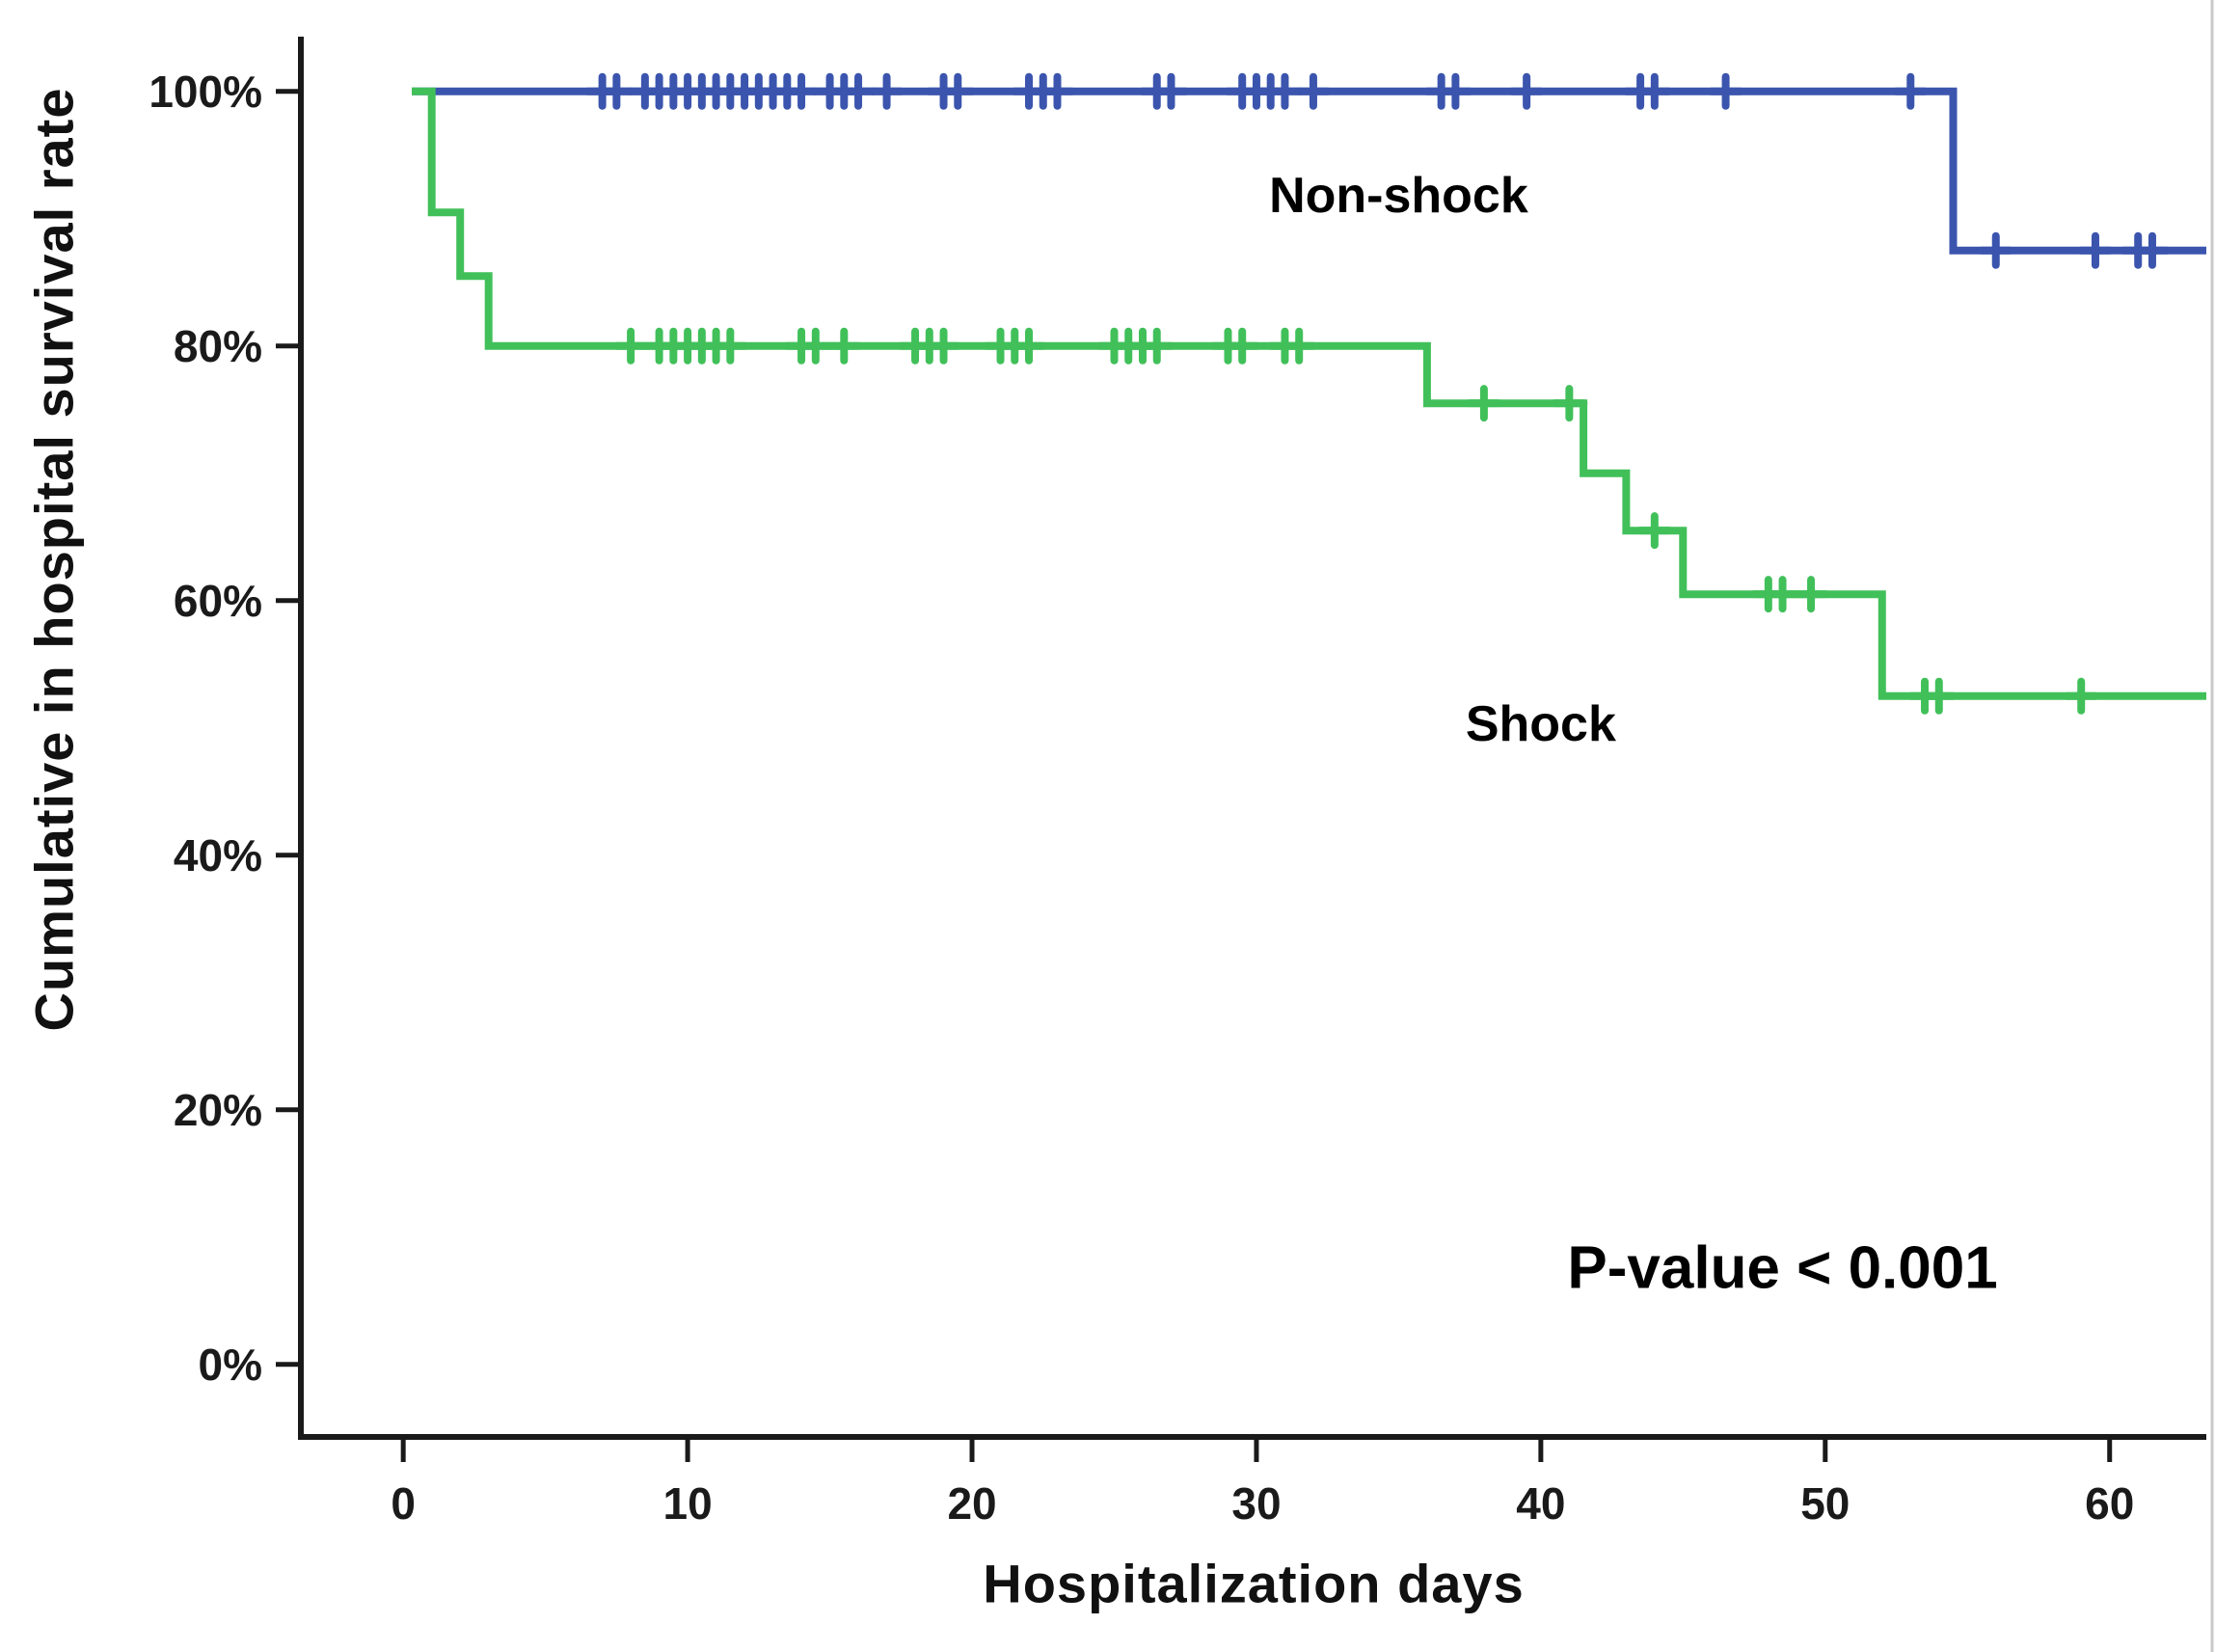 The height and width of the screenshot is (1652, 2215). Describe the element at coordinates (218, 601) in the screenshot. I see `y-tick-label: 60%` at that location.